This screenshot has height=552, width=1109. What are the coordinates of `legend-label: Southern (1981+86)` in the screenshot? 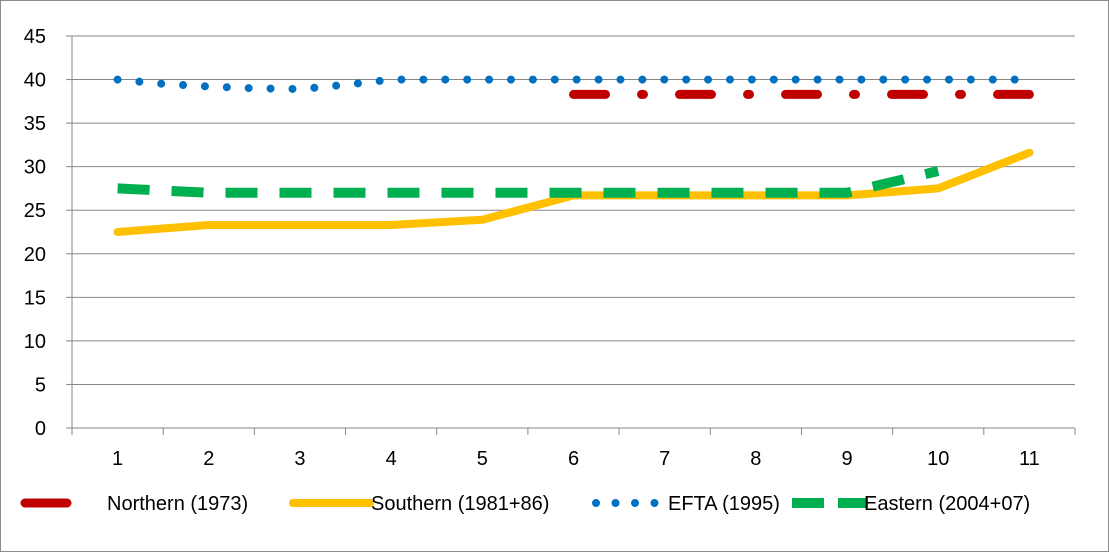 It's located at (460, 504).